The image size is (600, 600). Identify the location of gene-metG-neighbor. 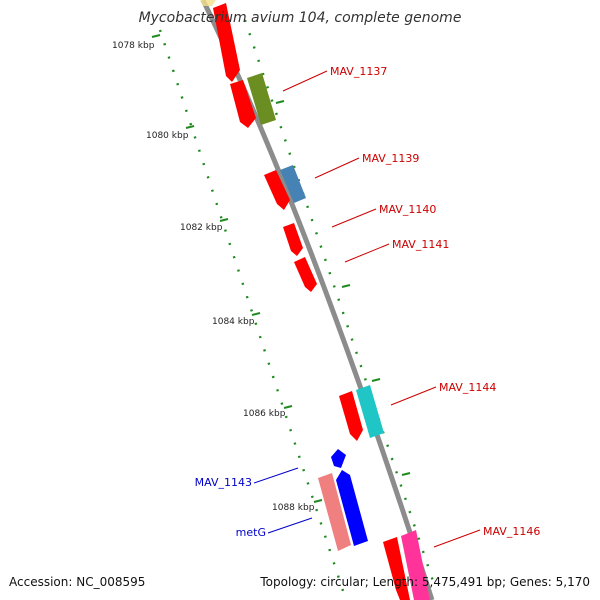
(334, 512).